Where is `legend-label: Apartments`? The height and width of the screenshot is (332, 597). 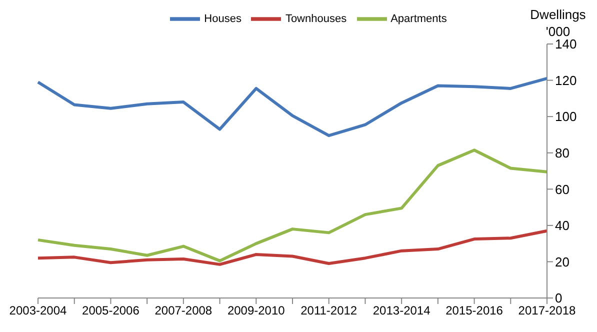
legend-label: Apartments is located at coordinates (418, 18).